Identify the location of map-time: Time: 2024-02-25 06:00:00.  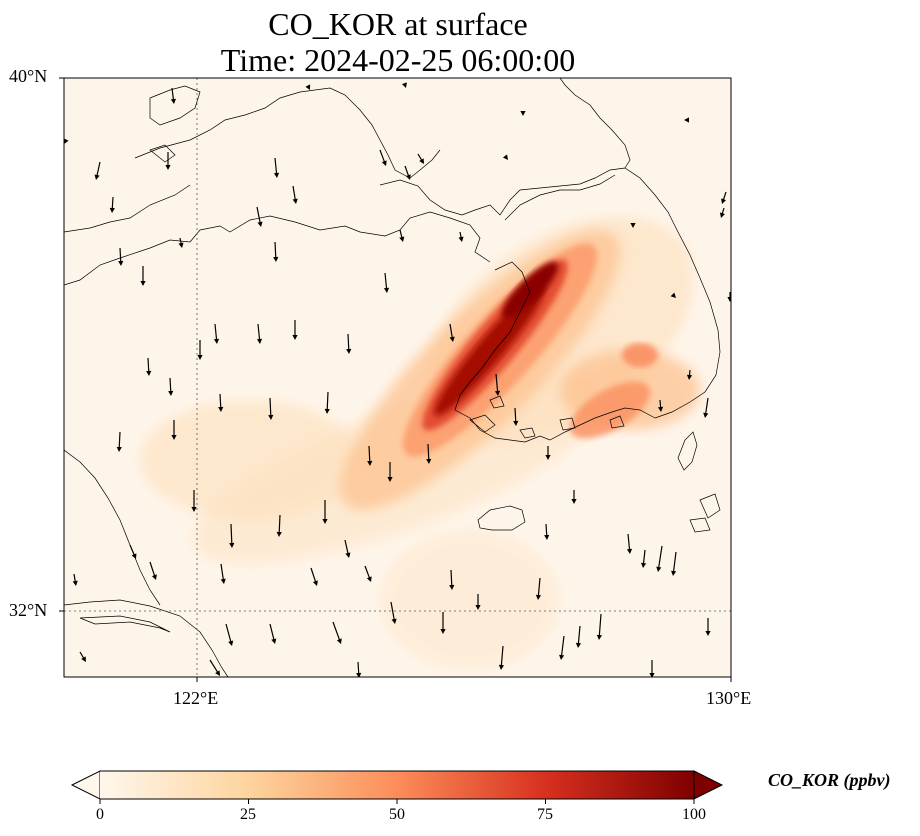
(398, 60).